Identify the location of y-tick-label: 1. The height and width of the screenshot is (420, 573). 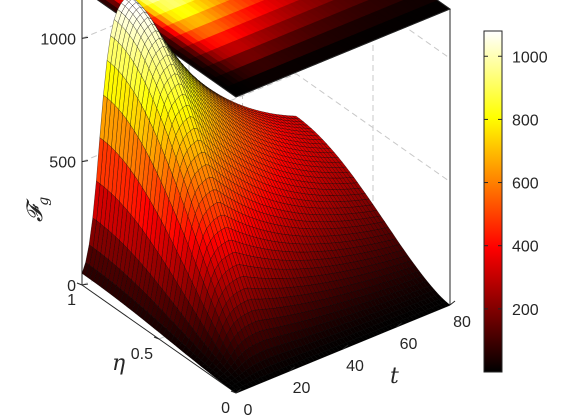
(71, 300).